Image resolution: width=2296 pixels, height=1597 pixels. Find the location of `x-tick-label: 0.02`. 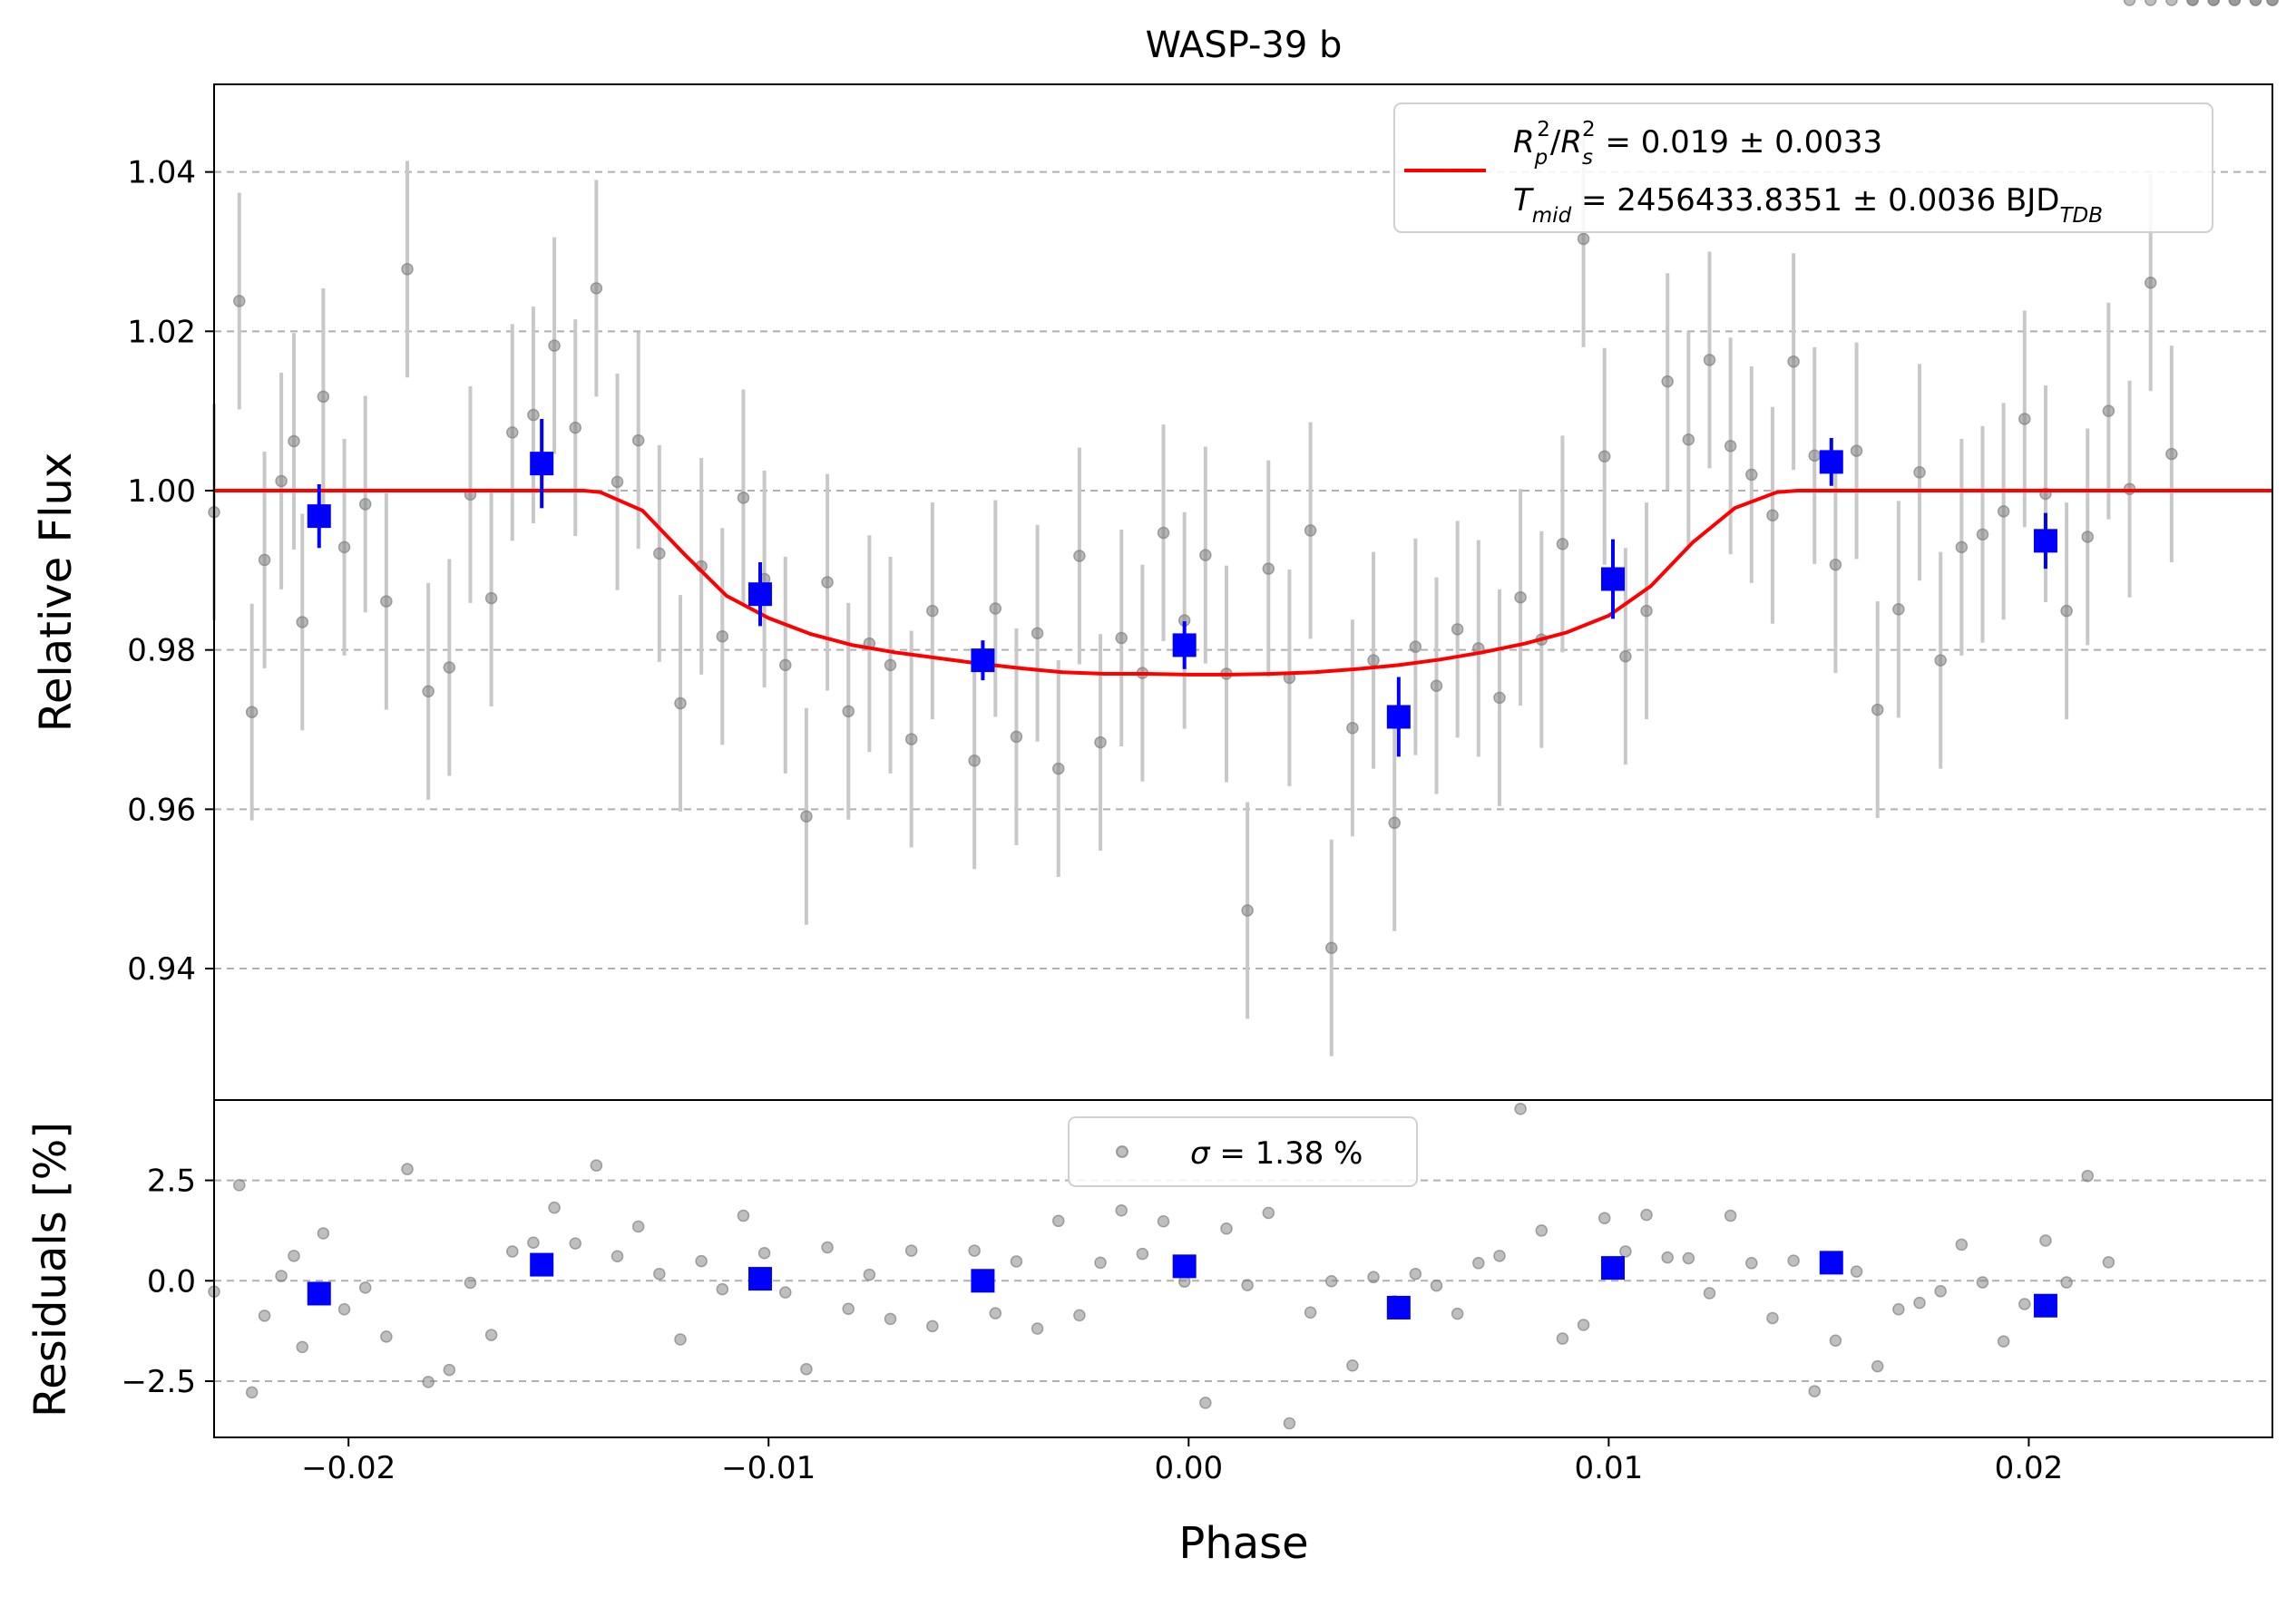

x-tick-label: 0.02 is located at coordinates (2029, 1468).